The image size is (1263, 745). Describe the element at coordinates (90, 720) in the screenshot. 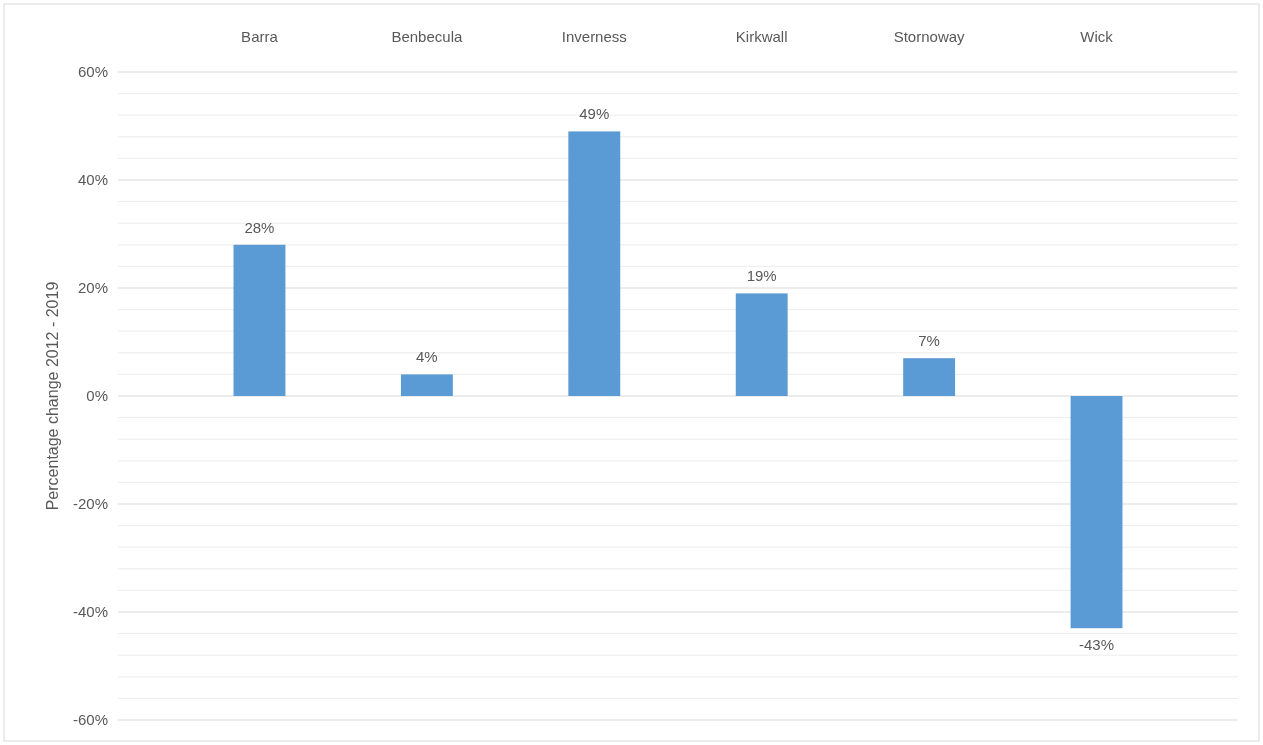

I see `y-tick-label: -60%` at that location.